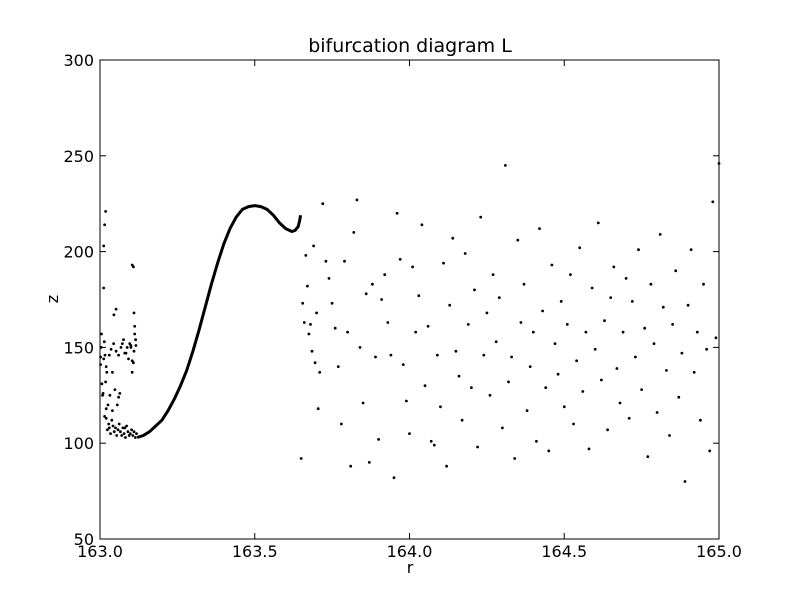 The width and height of the screenshot is (800, 600). Describe the element at coordinates (219, 321) in the screenshot. I see `series-1-curve` at that location.